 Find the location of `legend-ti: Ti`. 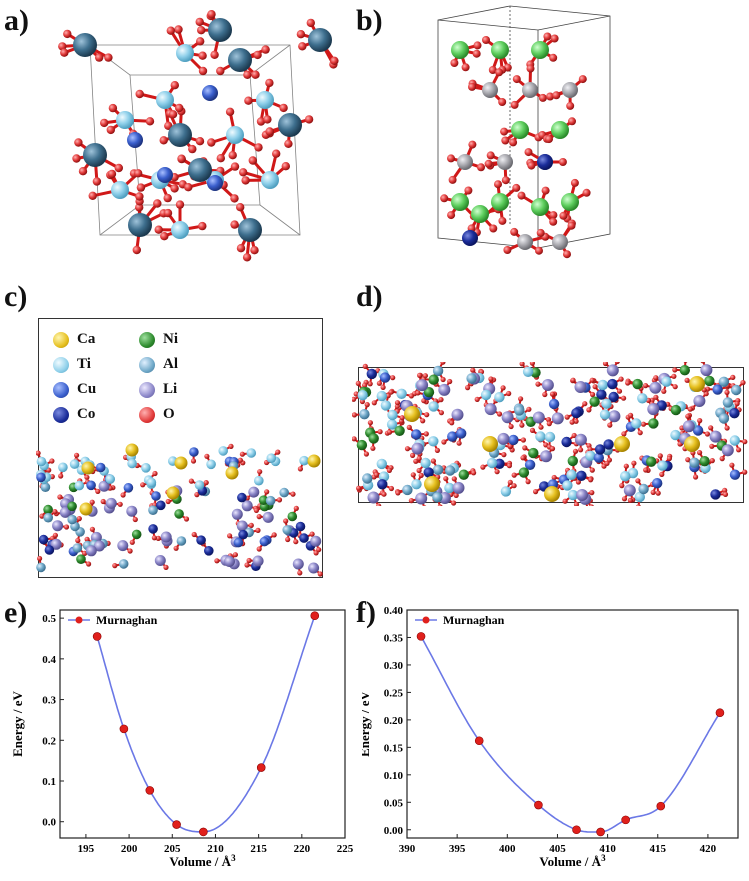

legend-ti: Ti is located at coordinates (72, 364).